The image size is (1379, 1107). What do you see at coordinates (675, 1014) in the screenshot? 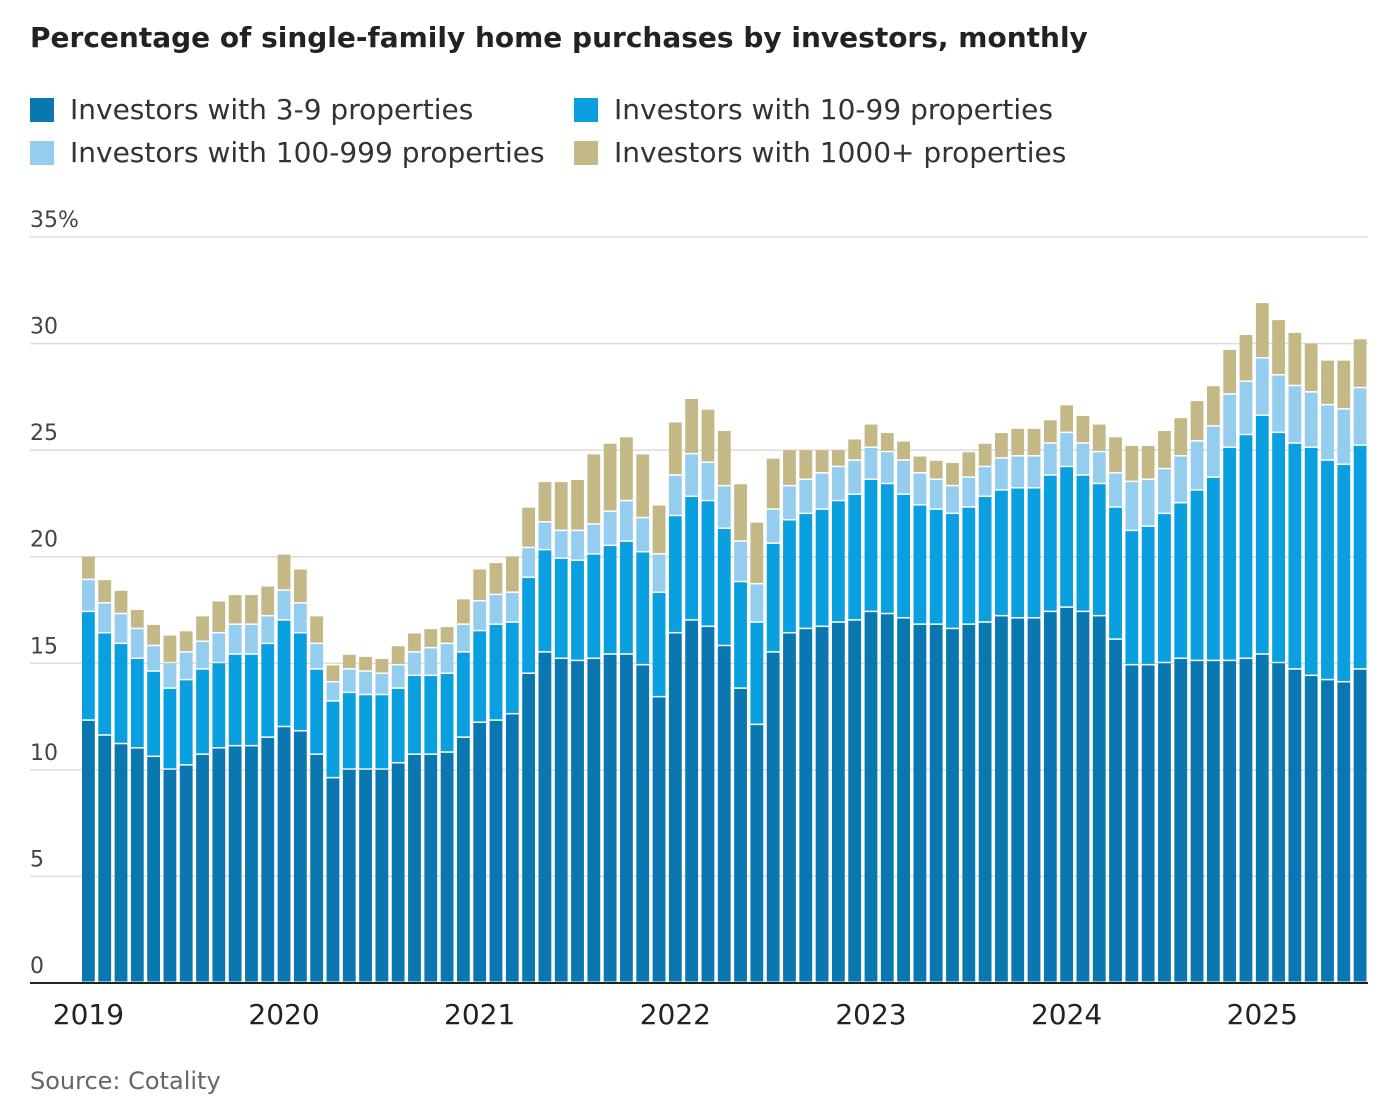
I see `x-tick-label: 2022` at bounding box center [675, 1014].